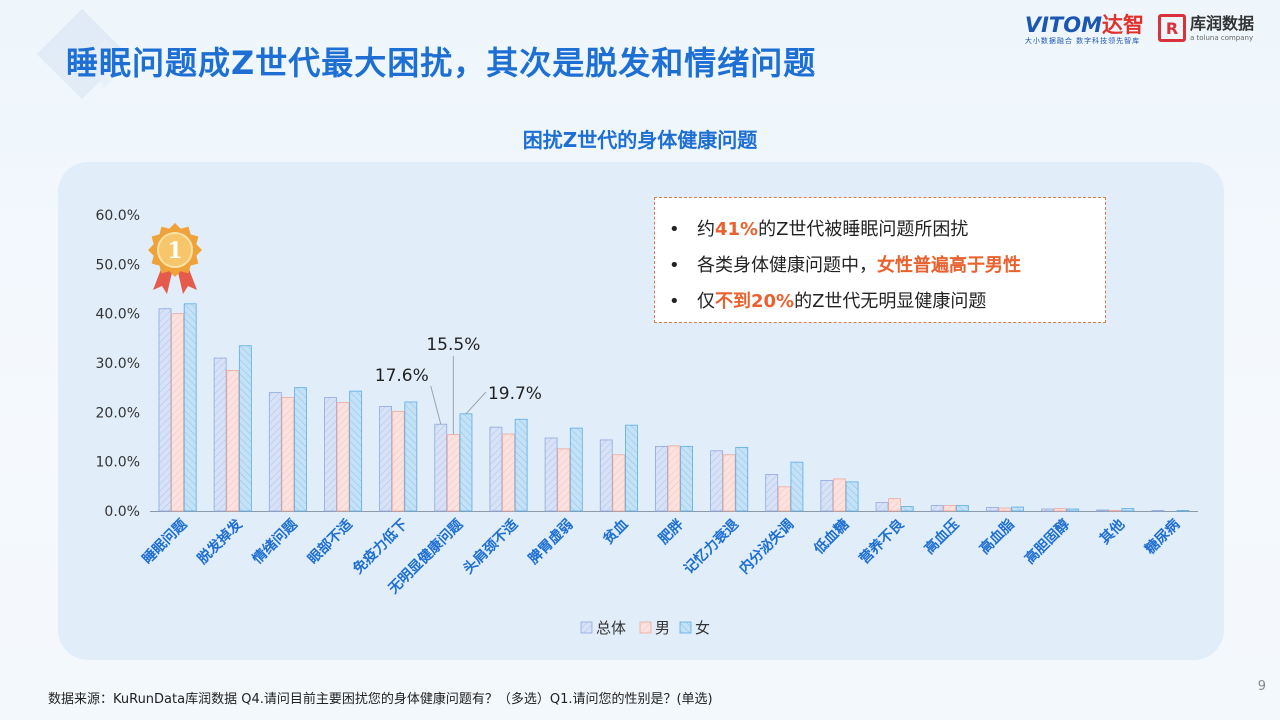 The image size is (1280, 720). I want to click on y-tick-label: 50.0%, so click(118, 265).